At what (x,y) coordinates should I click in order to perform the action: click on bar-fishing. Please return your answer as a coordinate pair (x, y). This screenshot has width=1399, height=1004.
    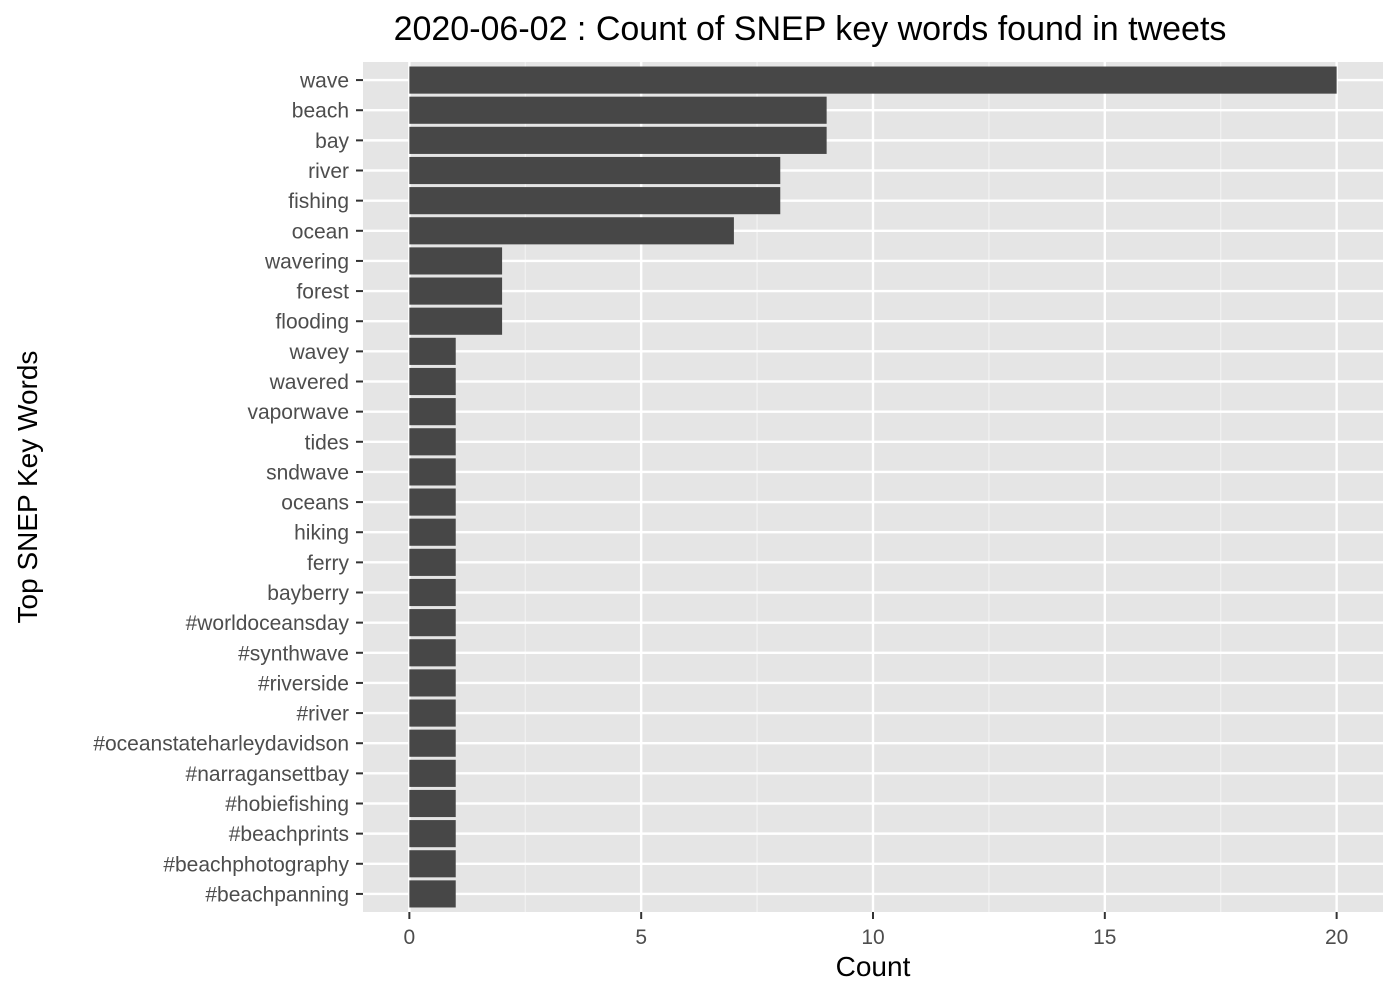
    Looking at the image, I should click on (595, 201).